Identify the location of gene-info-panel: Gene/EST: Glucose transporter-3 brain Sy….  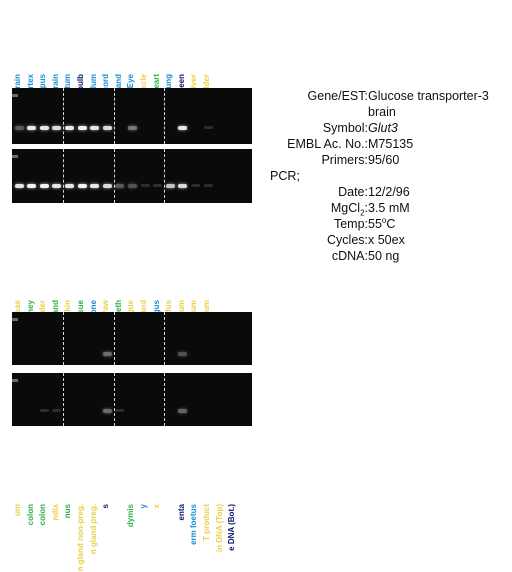
(390, 176).